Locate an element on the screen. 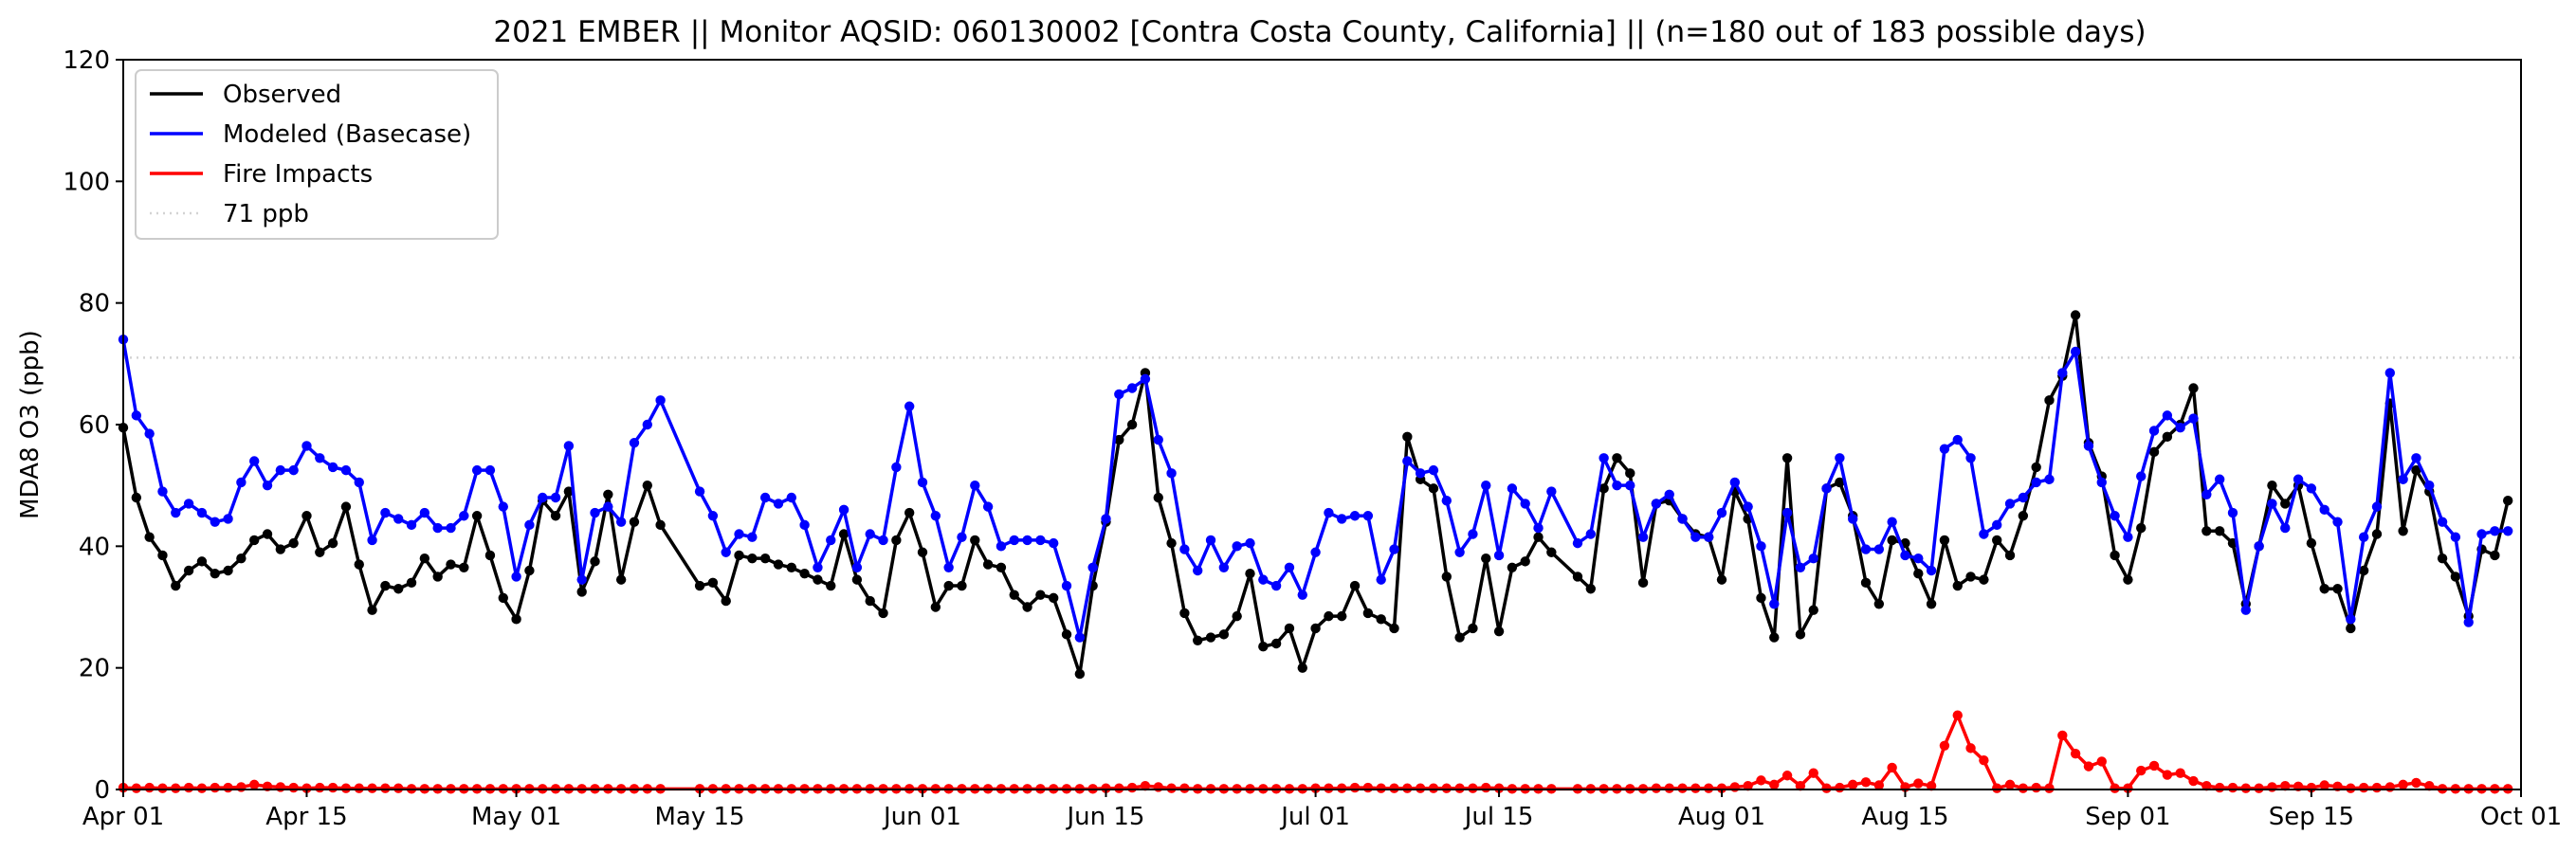  x-tick-label: Jun 15 is located at coordinates (1104, 817).